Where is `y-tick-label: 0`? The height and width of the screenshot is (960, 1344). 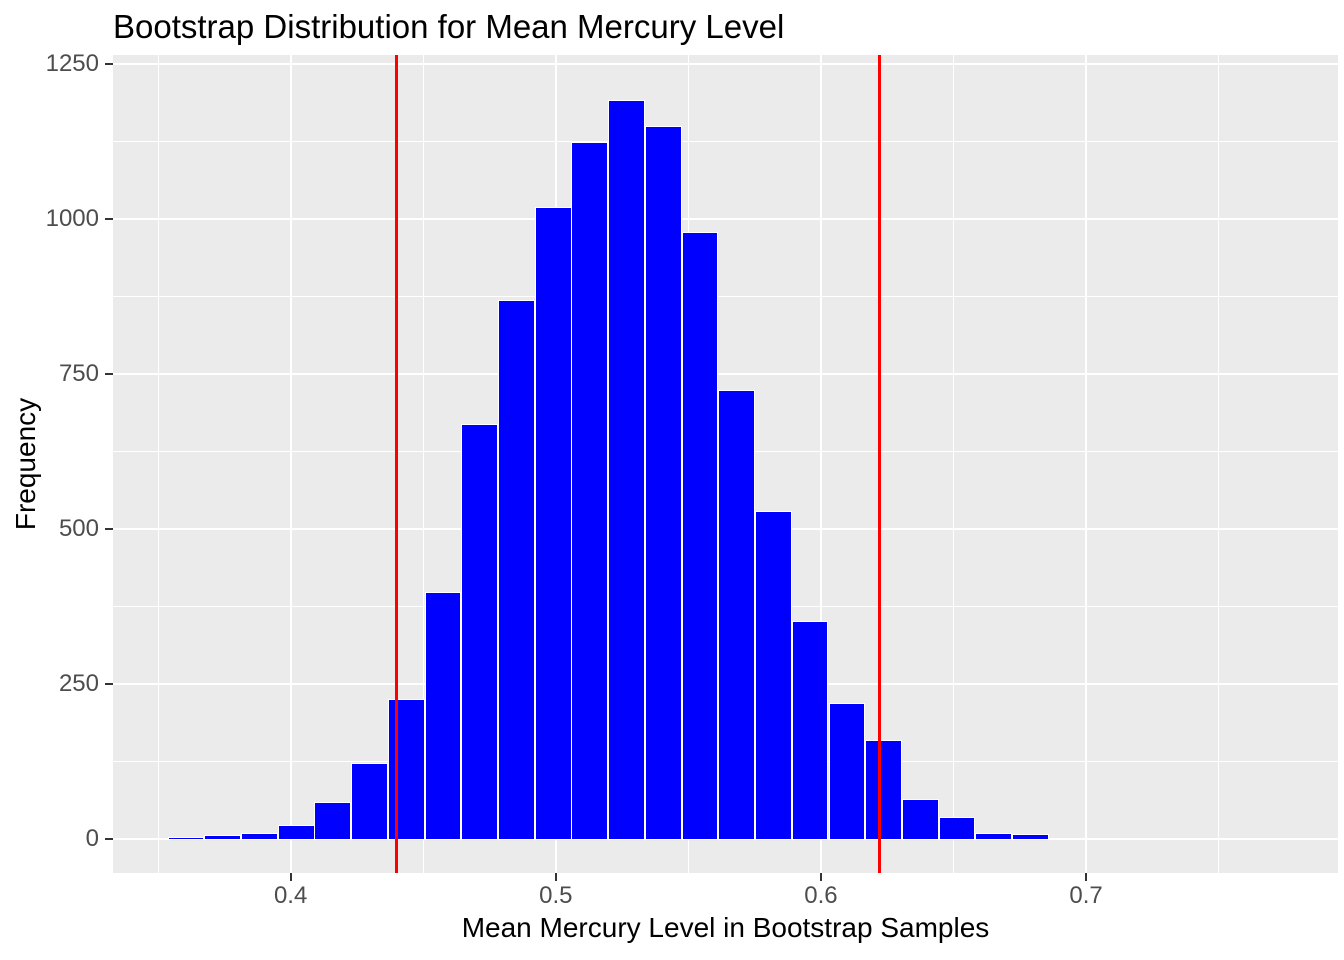
y-tick-label: 0 is located at coordinates (92, 838).